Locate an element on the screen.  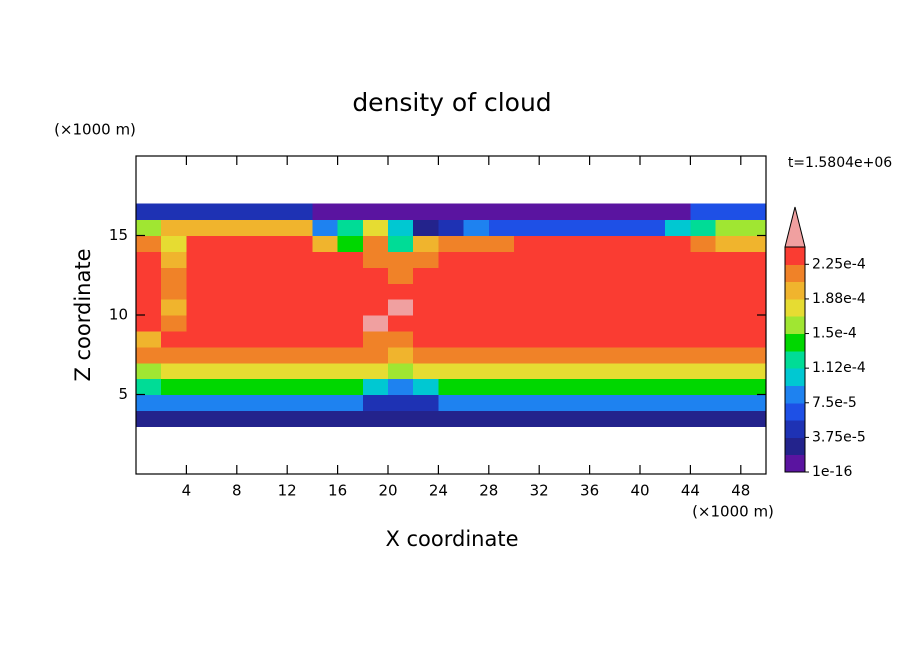
y-unit-label: (×1000 m) is located at coordinates (95, 130).